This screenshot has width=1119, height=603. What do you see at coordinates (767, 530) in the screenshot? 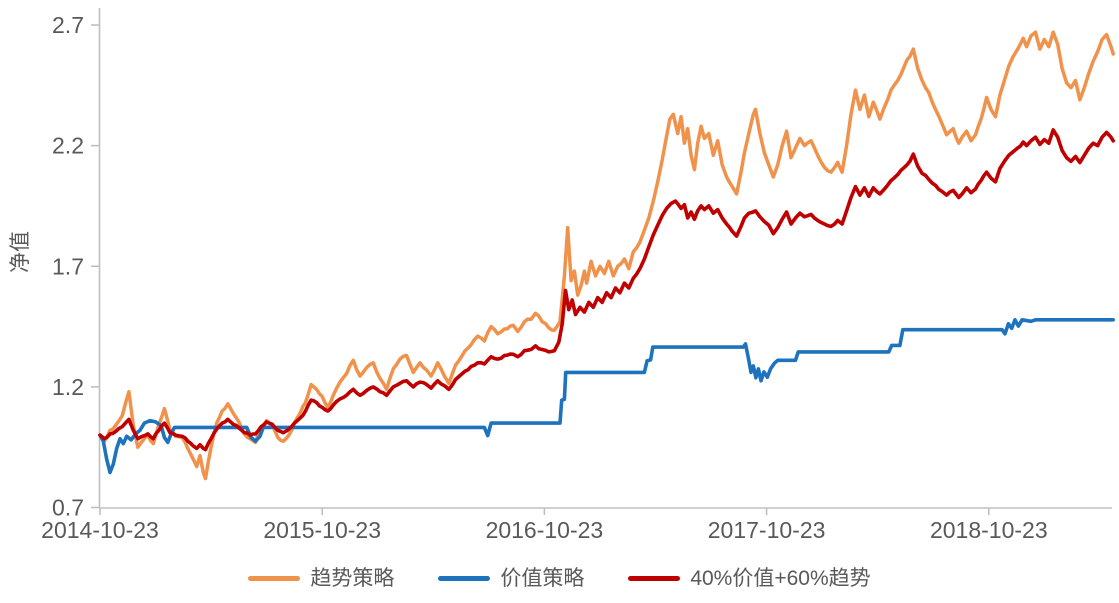
I see `x-tick-label: 2017-10-23` at bounding box center [767, 530].